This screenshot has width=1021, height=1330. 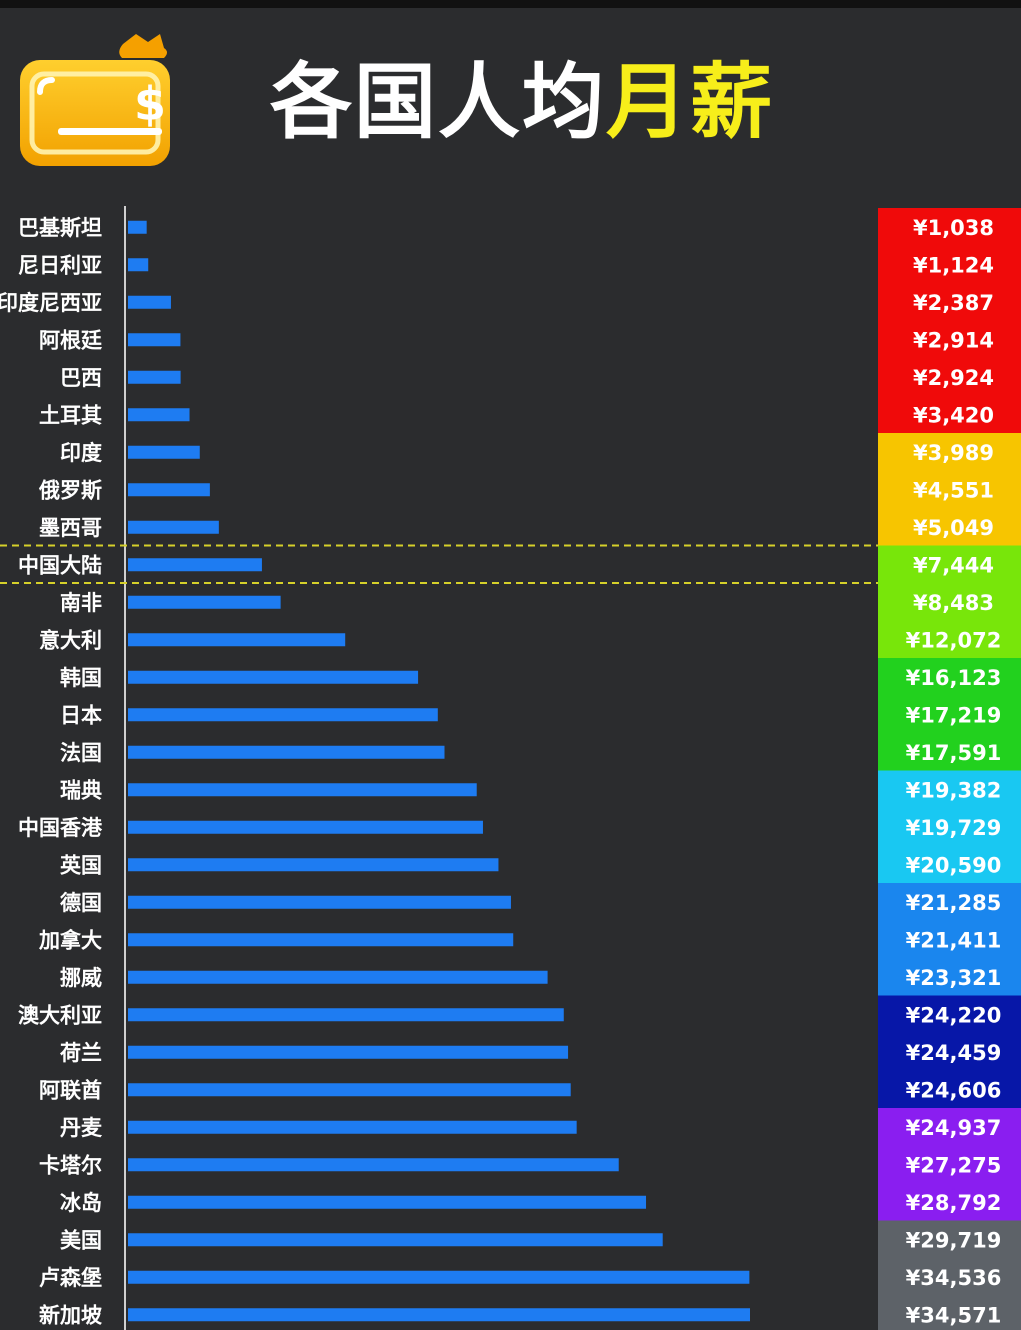 I want to click on value-label: ¥1,038, so click(x=953, y=228).